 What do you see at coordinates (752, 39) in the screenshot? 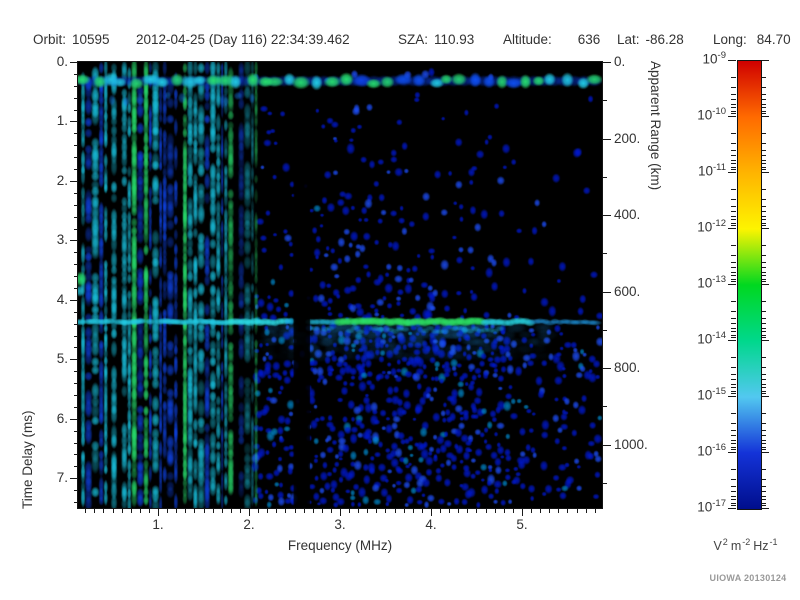
I see `header-field-long: Long: 84.70` at bounding box center [752, 39].